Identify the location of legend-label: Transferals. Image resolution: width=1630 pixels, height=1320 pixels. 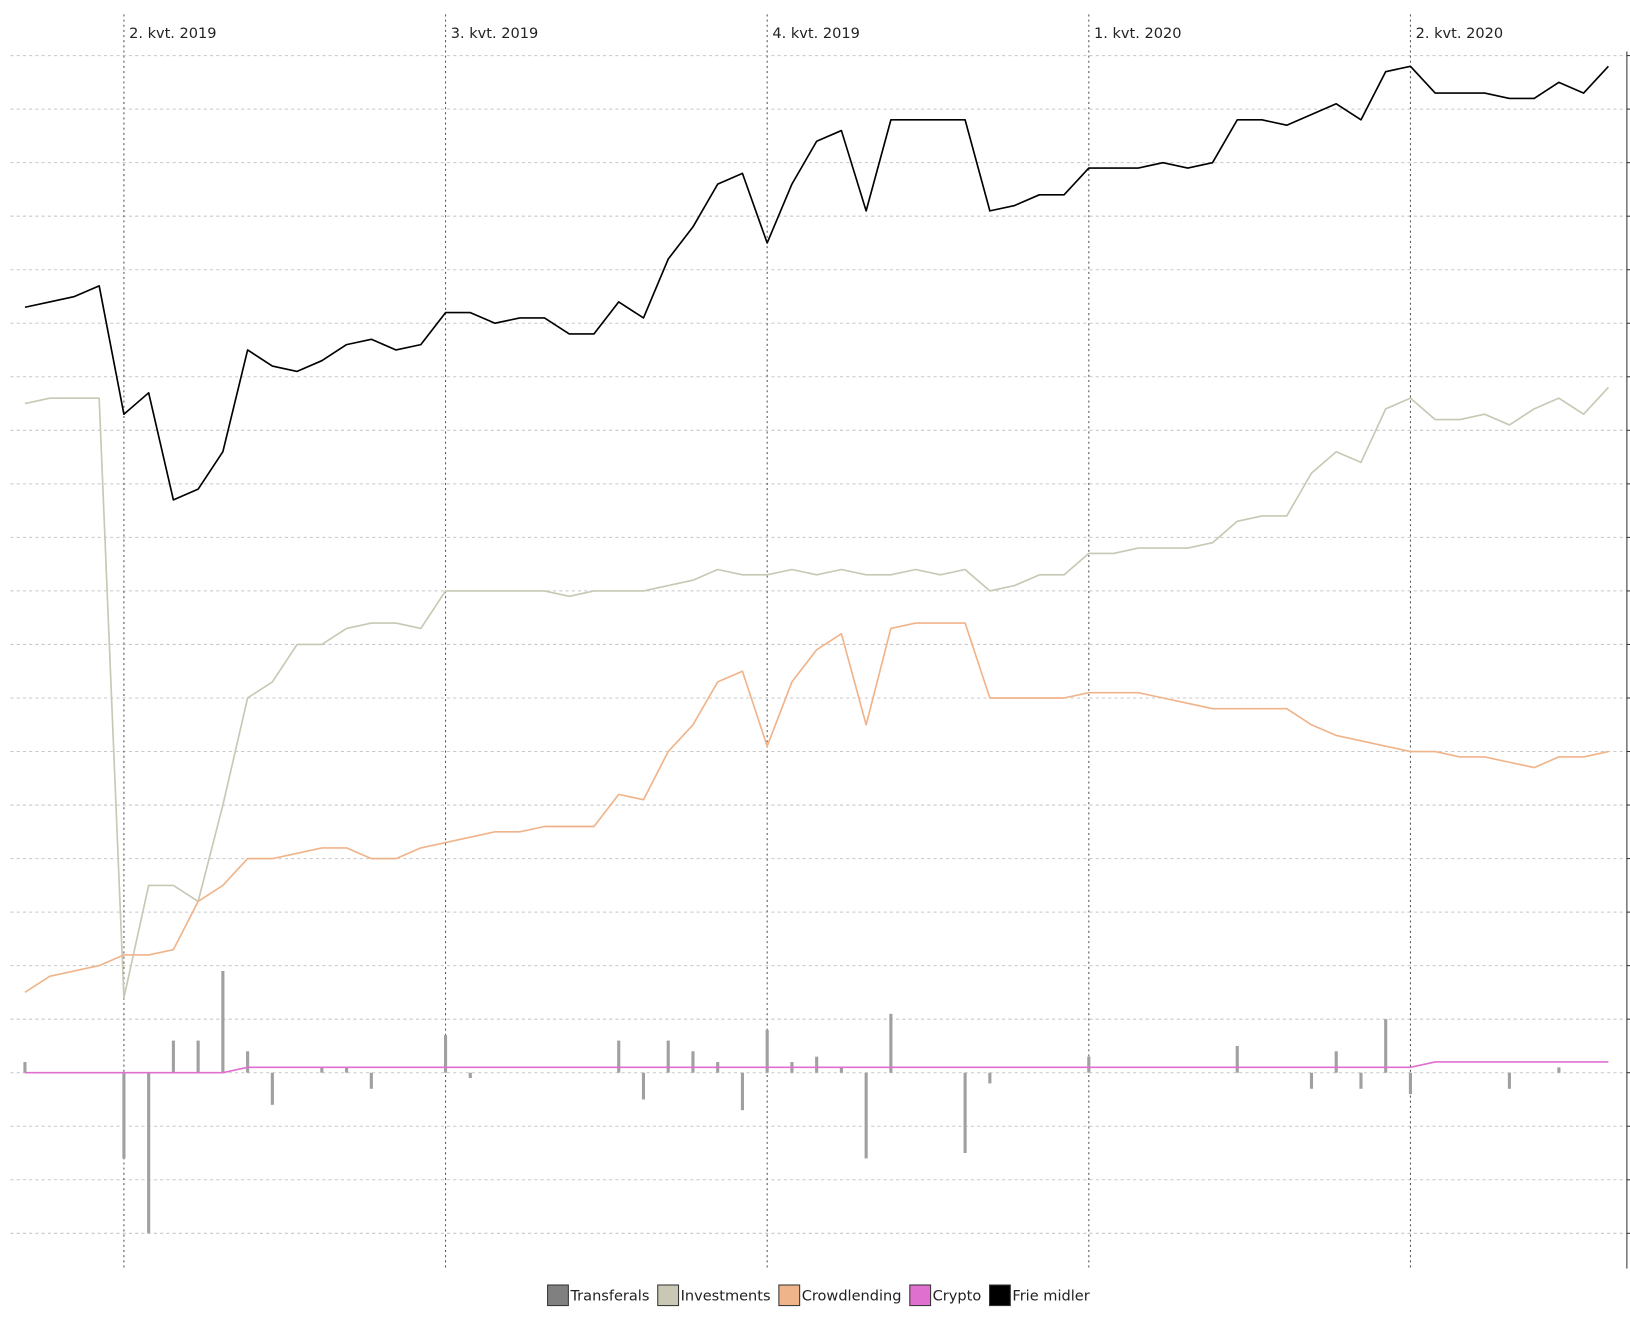
(609, 1296).